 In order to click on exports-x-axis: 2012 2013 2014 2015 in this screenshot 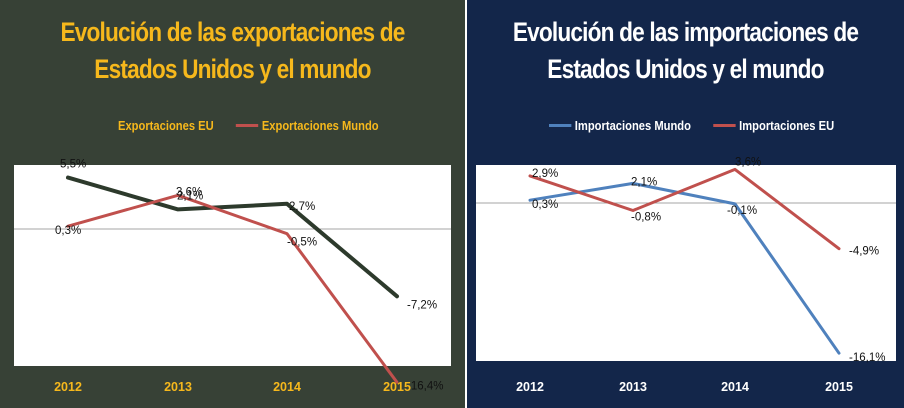, I will do `click(232, 389)`.